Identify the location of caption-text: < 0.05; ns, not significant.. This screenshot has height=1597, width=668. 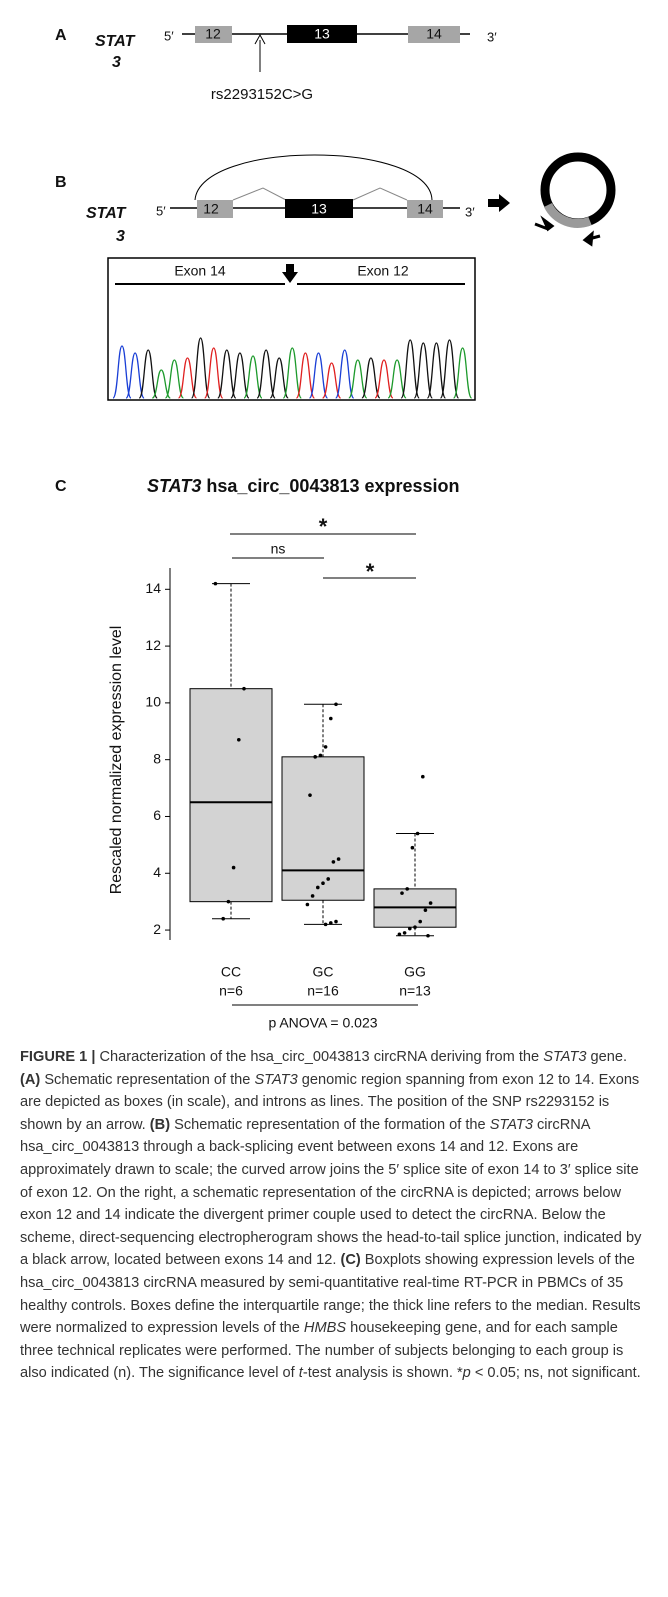
(555, 1373).